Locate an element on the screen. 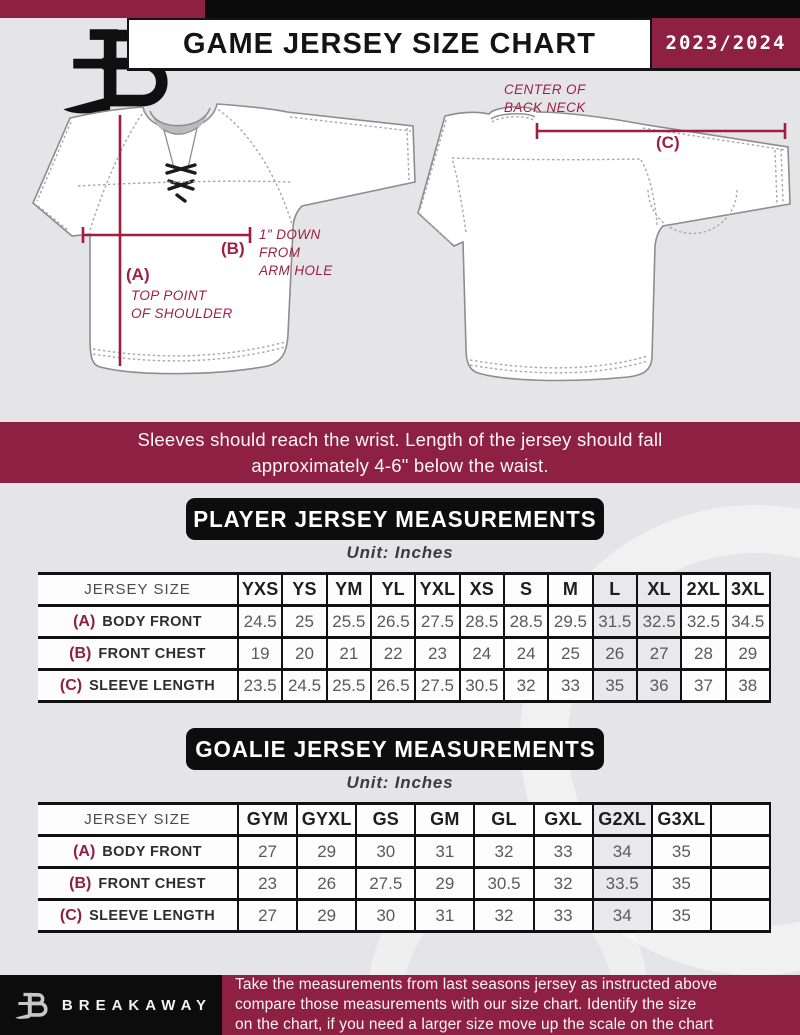  measurement-row: (A) BODY FRONT 27 29 30 31 32 33 34 35 is located at coordinates (404, 851).